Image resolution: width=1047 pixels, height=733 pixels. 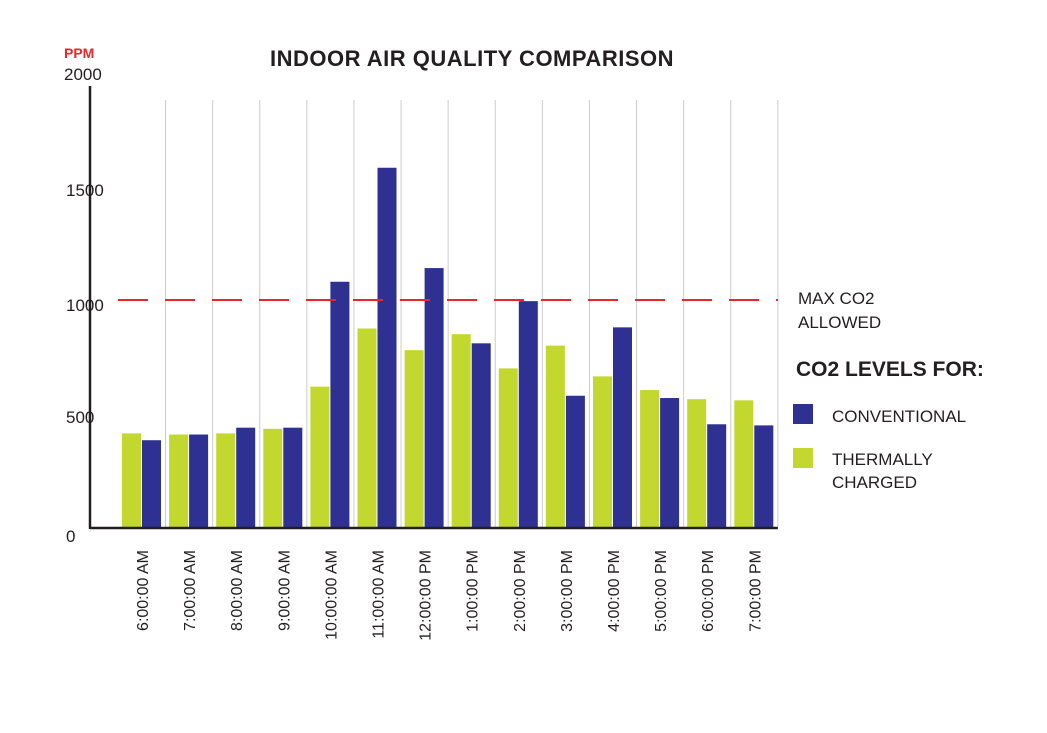 I want to click on x-tick-label: 8:00:00 AM, so click(x=237, y=590).